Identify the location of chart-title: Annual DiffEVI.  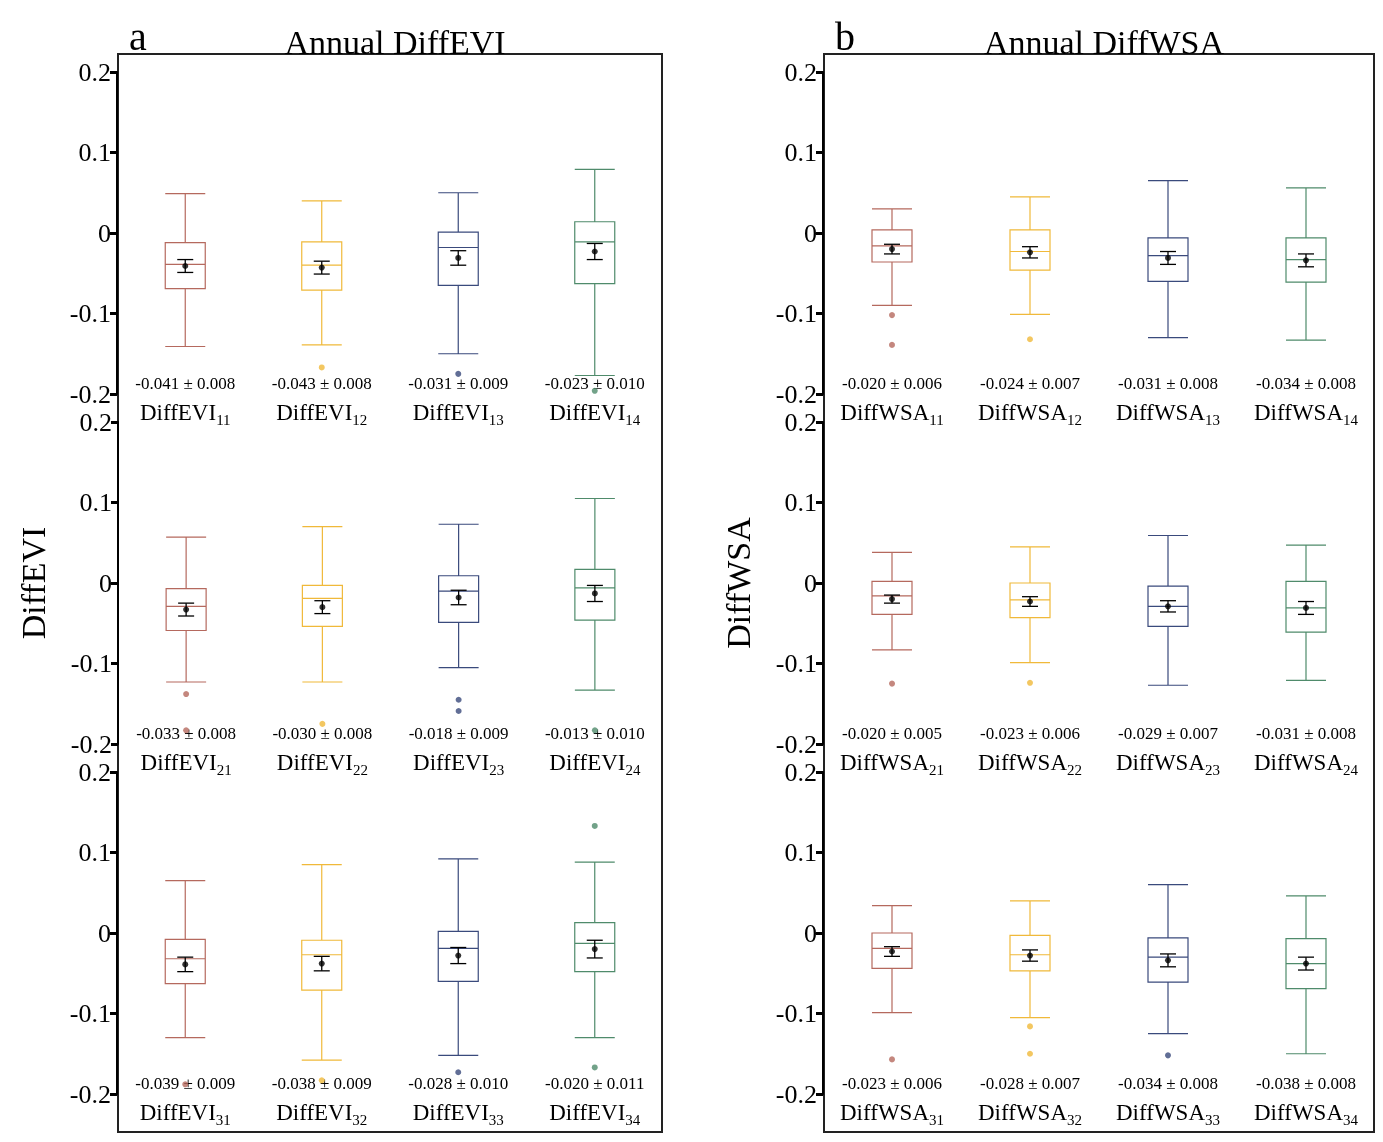
(395, 42).